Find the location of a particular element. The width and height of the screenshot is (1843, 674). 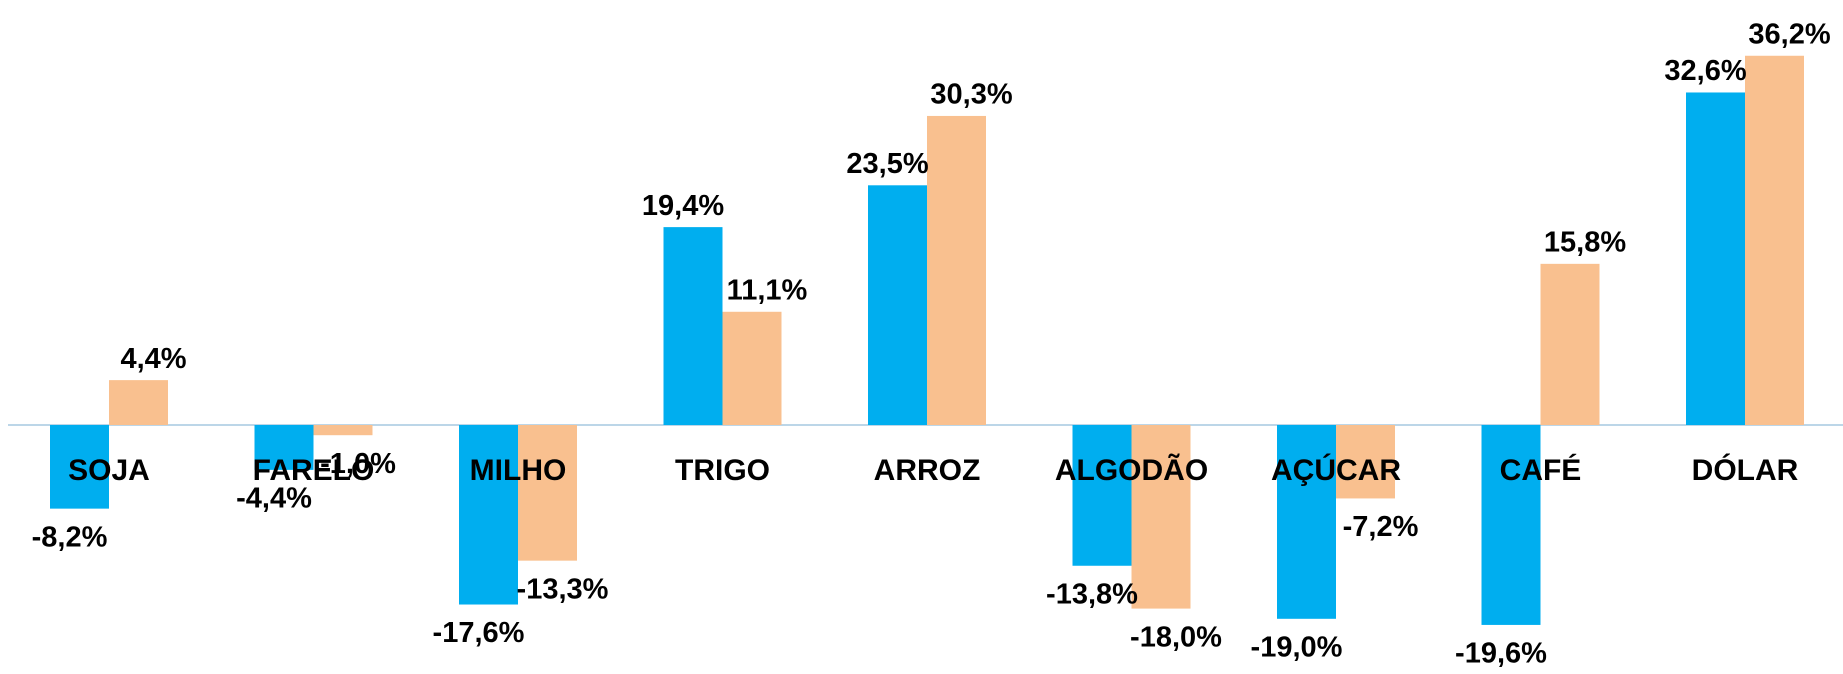

value-label: -18,0% is located at coordinates (1176, 637).